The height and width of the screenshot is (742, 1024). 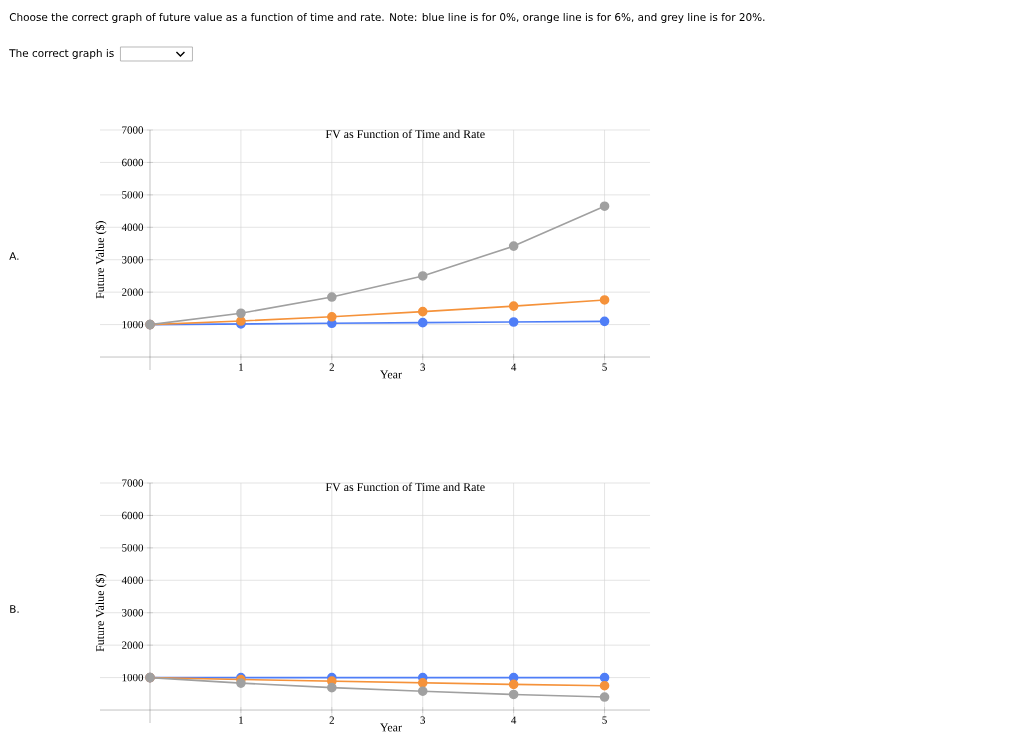 What do you see at coordinates (14, 609) in the screenshot?
I see `text: B.` at bounding box center [14, 609].